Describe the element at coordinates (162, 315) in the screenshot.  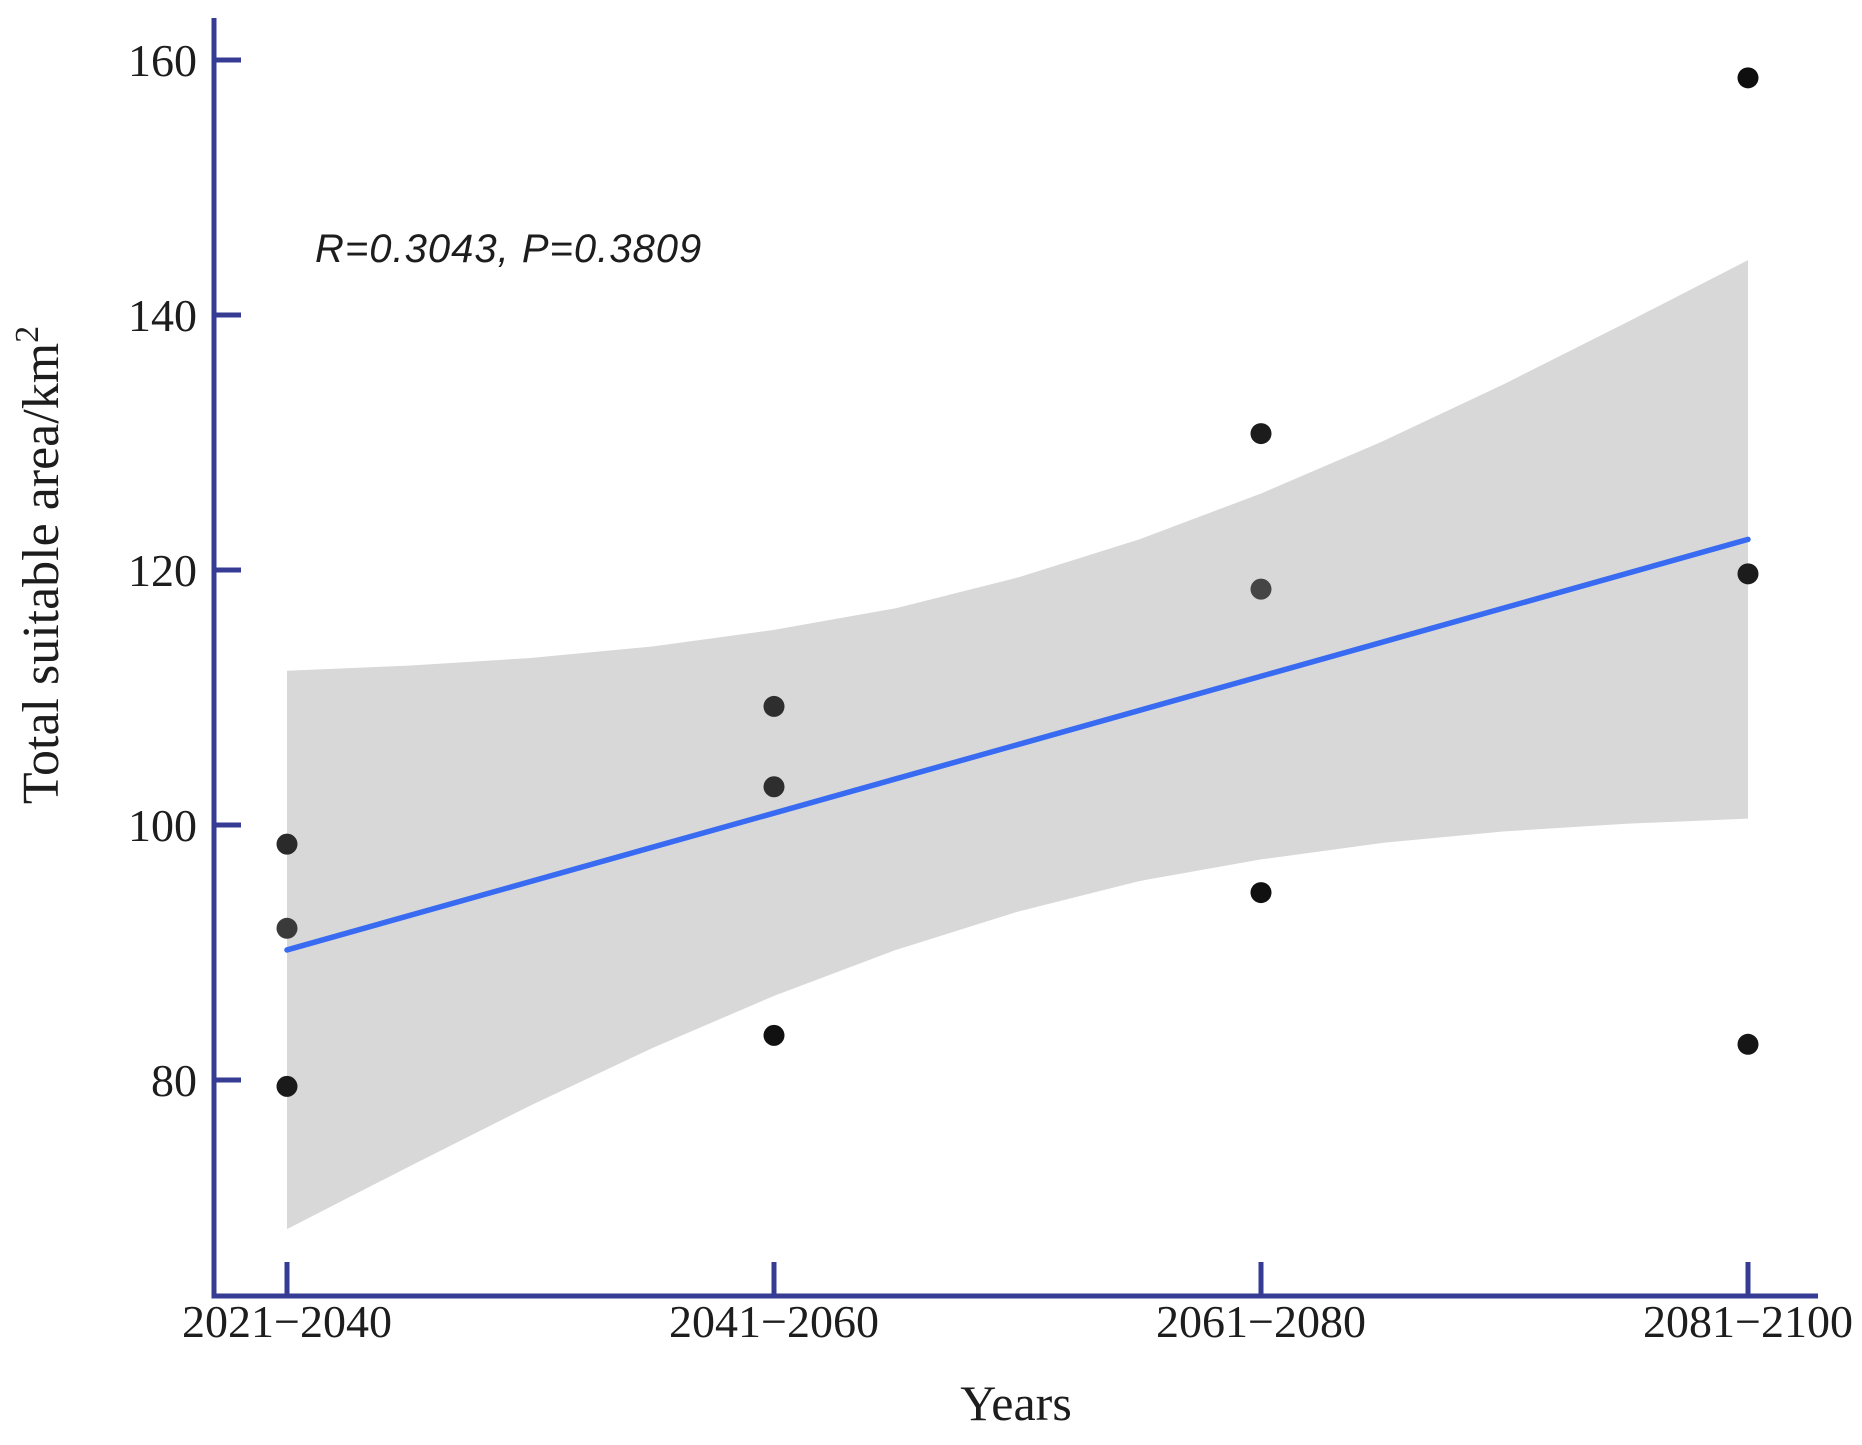
I see `y-tick-label: 140` at that location.